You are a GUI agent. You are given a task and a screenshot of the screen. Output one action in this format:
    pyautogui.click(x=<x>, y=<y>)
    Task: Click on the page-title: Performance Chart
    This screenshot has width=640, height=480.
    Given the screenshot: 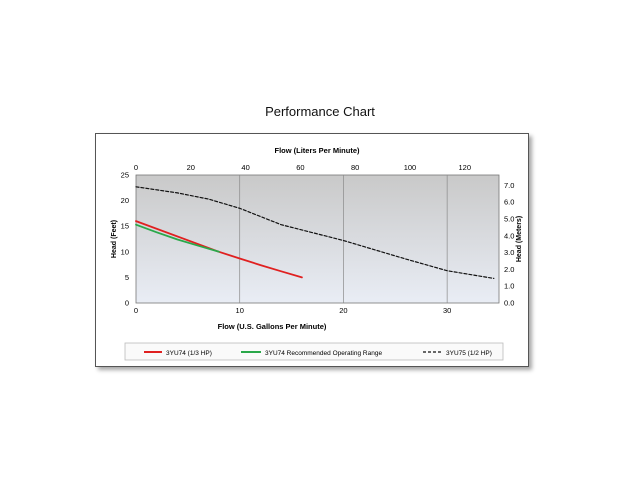 What is the action you would take?
    pyautogui.click(x=320, y=111)
    